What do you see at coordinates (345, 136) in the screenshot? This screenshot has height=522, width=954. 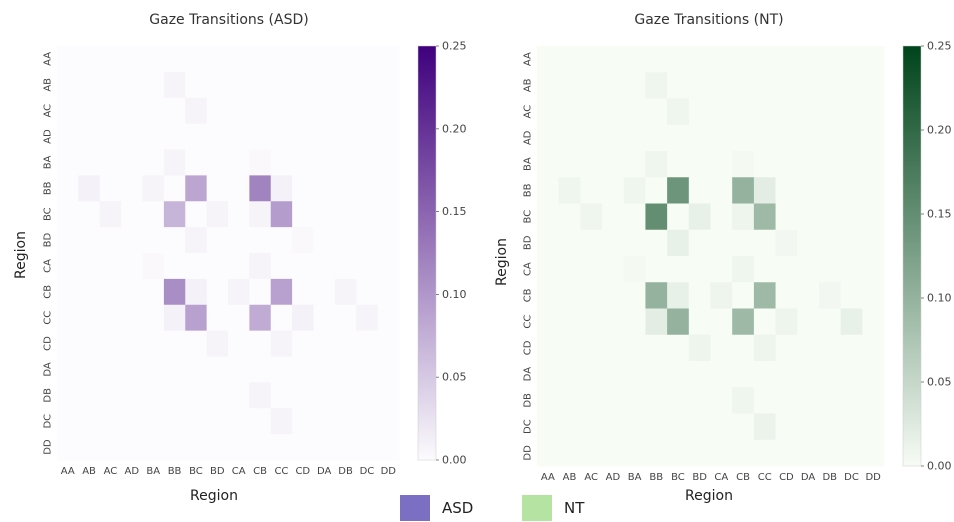 I see `heatmap-cell-asd-AD-DB` at bounding box center [345, 136].